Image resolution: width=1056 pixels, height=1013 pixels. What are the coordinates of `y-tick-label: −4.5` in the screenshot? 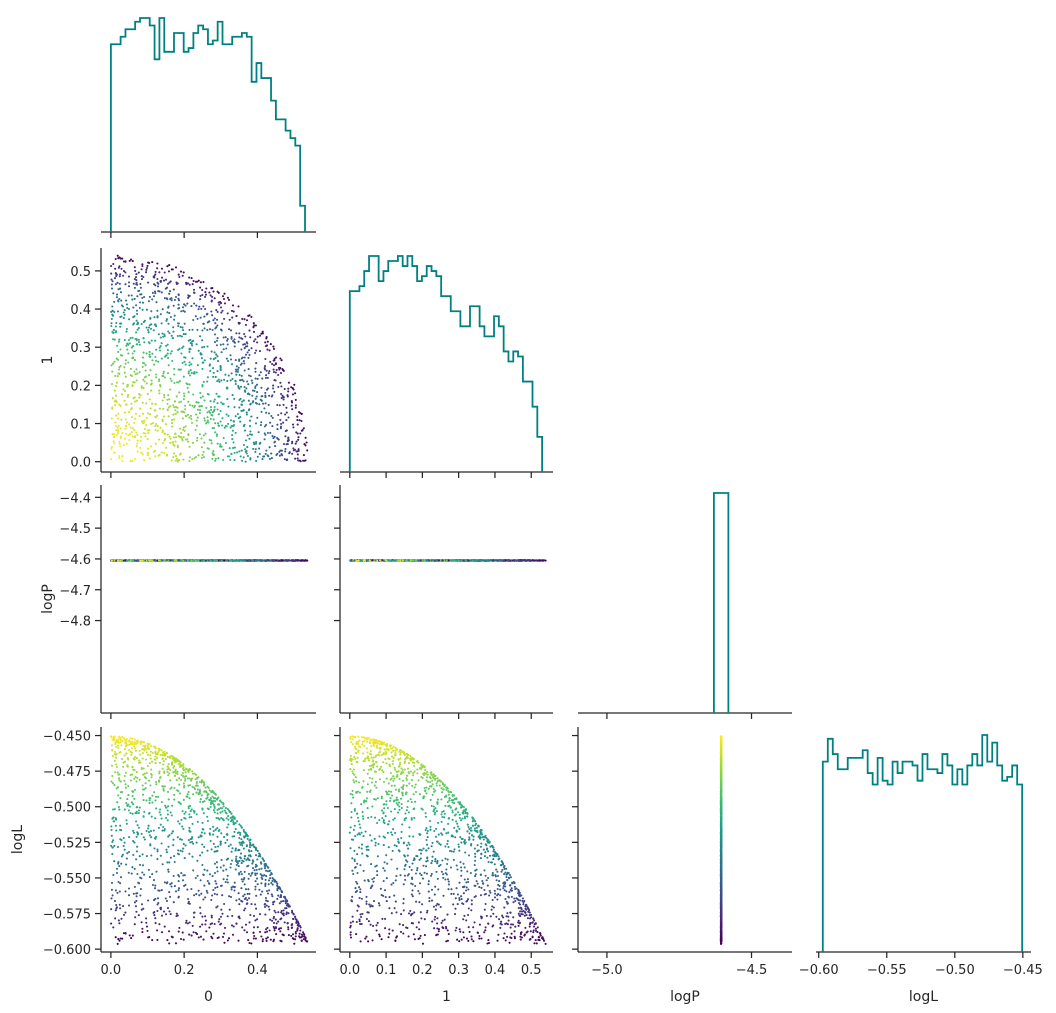 It's located at (75, 529).